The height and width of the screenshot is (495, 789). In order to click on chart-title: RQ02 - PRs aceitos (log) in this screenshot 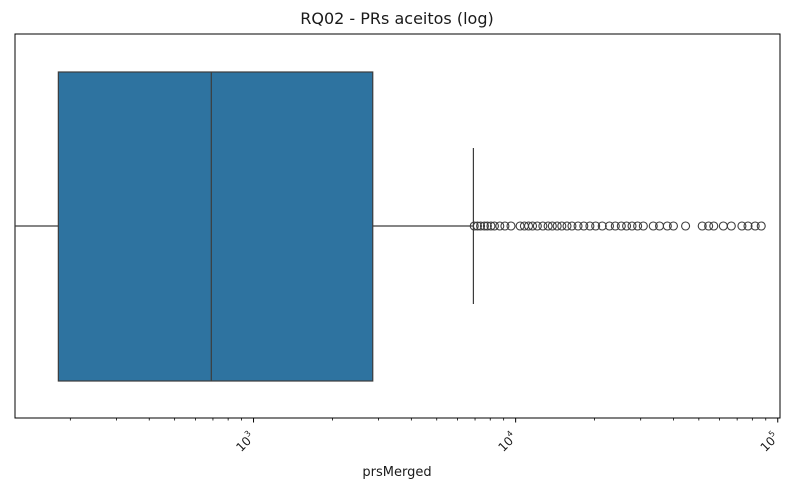, I will do `click(396, 18)`.